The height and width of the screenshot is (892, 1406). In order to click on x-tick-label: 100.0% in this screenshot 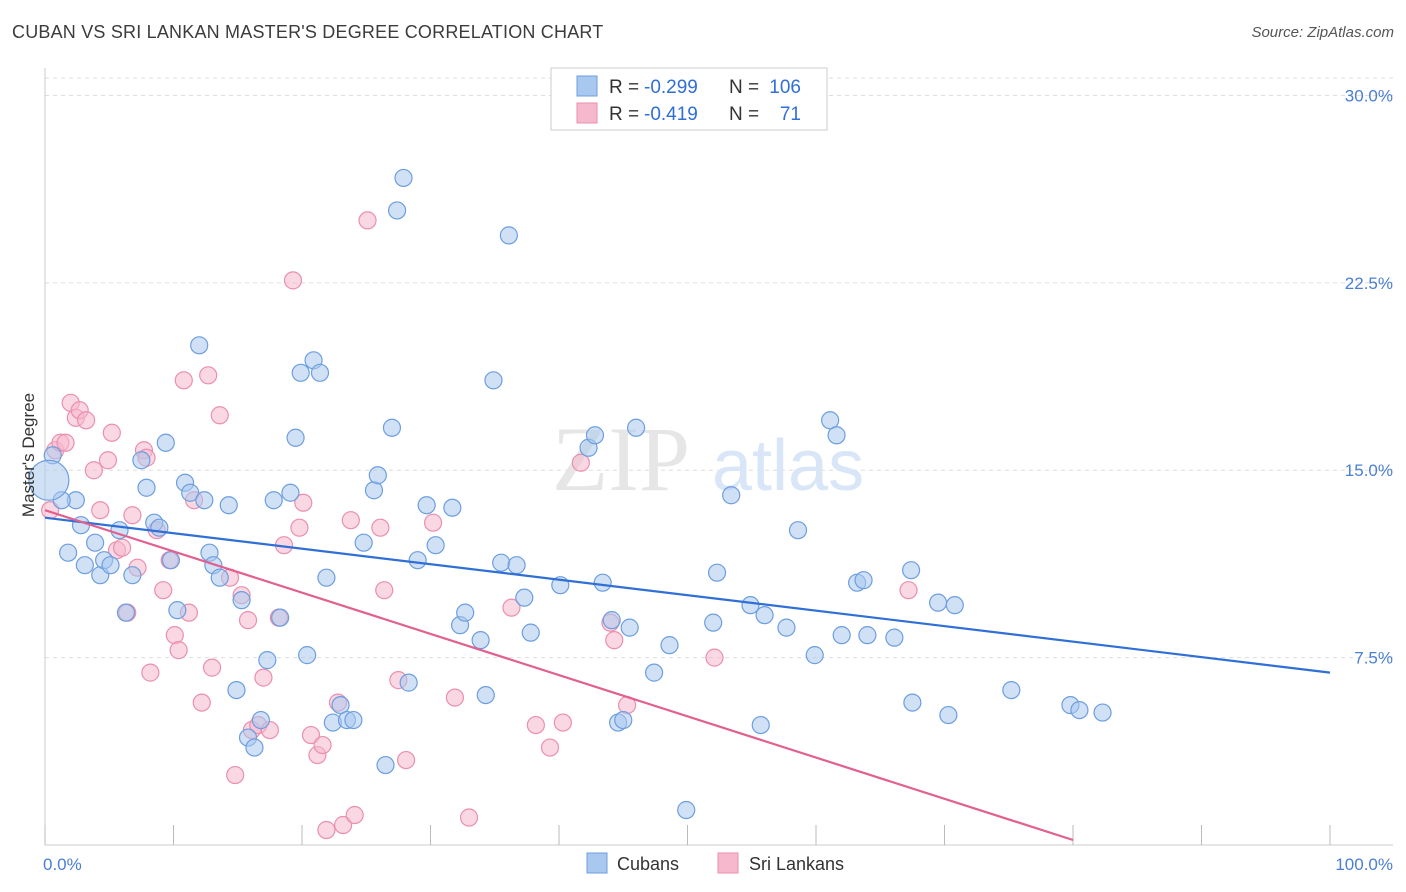, I will do `click(1364, 864)`.